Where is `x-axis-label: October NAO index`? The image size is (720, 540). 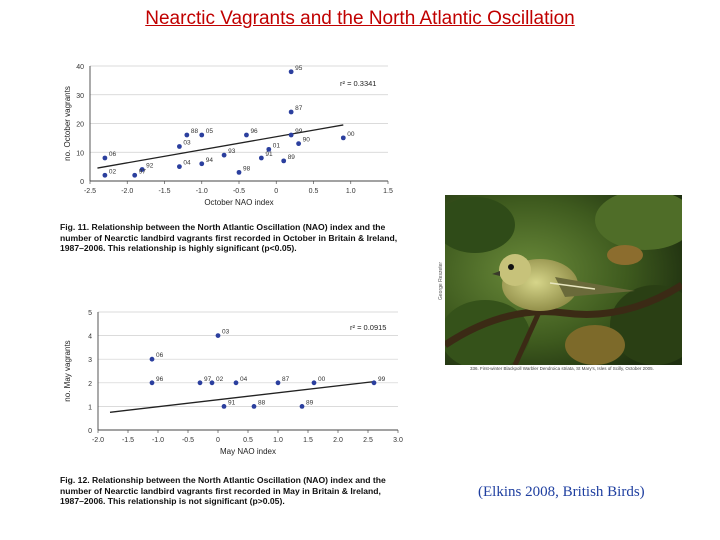
x-axis-label: October NAO index is located at coordinates (238, 202).